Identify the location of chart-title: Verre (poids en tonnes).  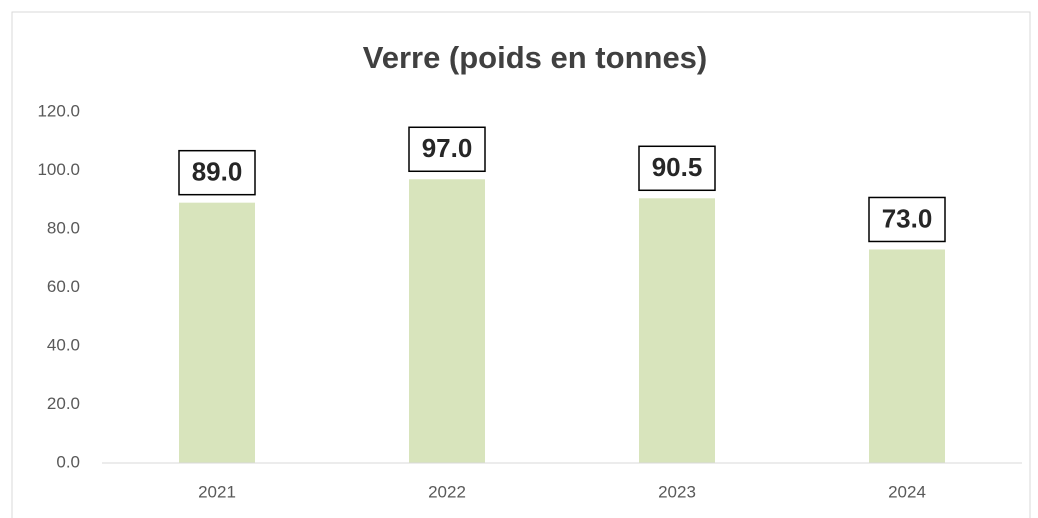
(535, 57).